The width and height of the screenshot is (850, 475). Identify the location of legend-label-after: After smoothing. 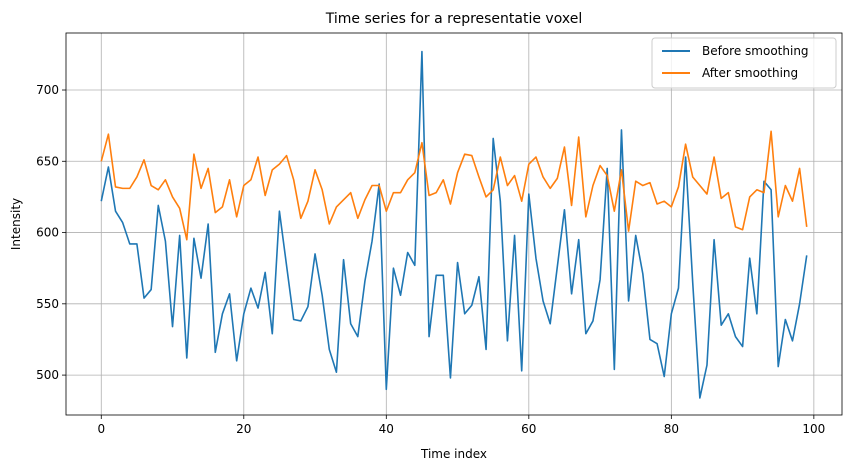
(750, 73).